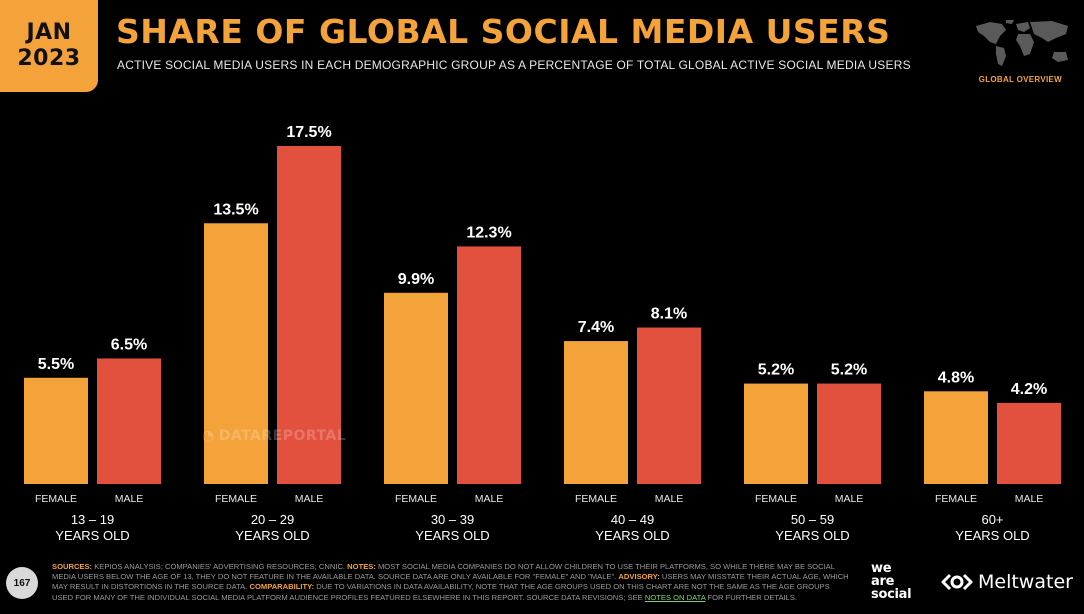  Describe the element at coordinates (812, 519) in the screenshot. I see `category-label: 50 – 59` at that location.